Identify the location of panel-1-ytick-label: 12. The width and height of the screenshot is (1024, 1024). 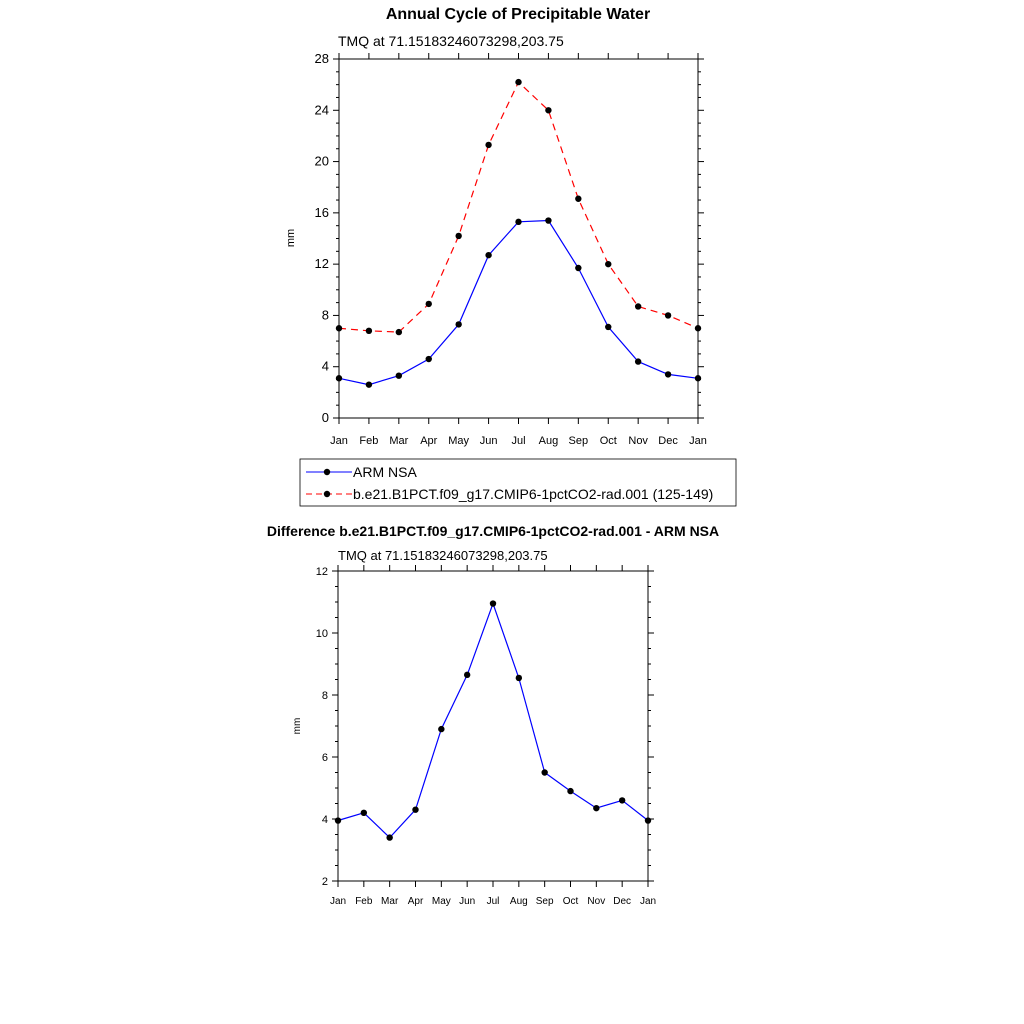
(322, 263).